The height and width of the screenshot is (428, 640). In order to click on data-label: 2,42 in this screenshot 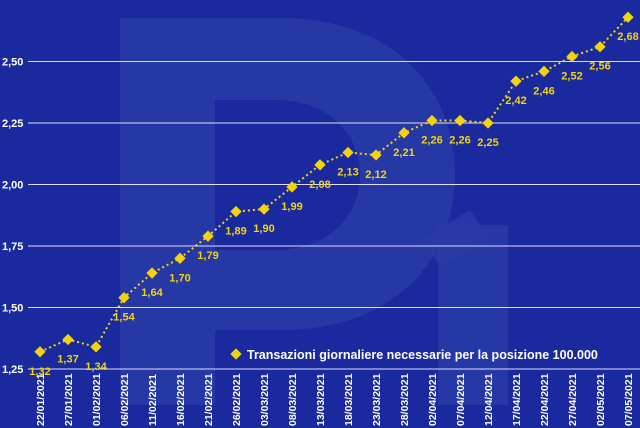, I will do `click(515, 101)`.